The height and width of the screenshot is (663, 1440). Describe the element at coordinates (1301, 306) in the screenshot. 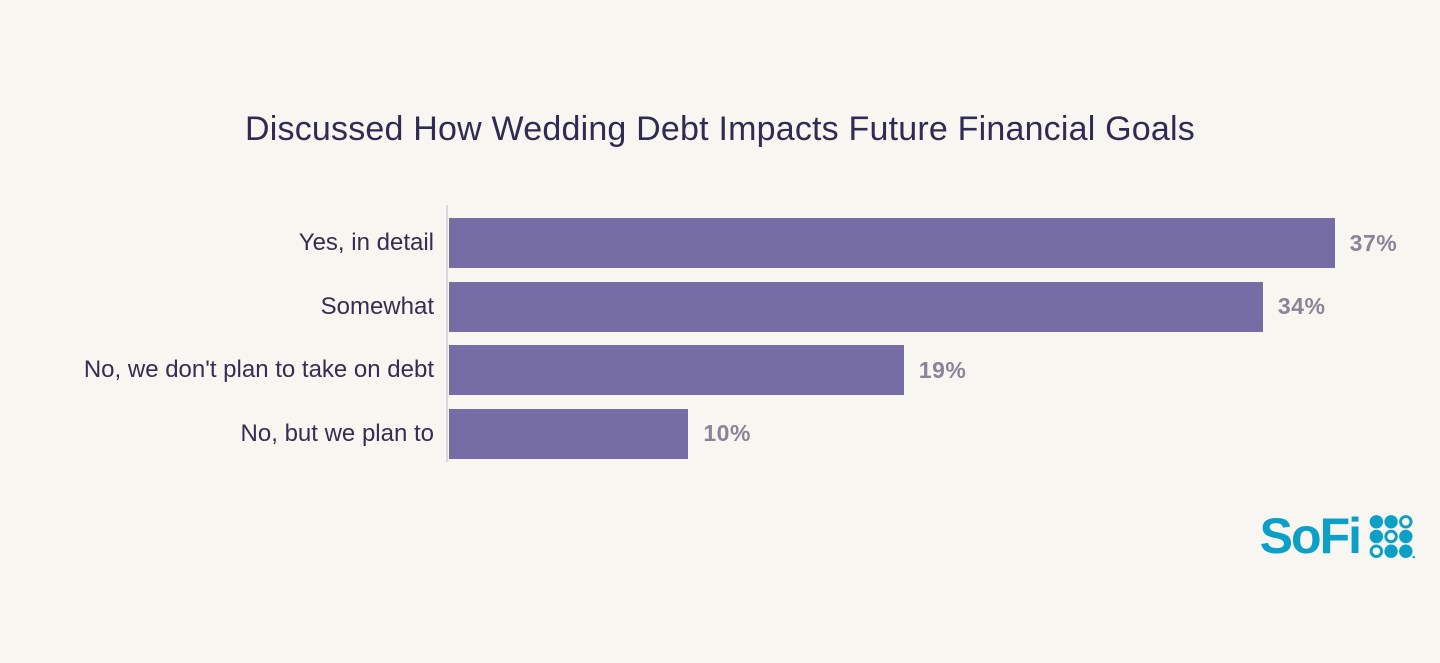

I see `bar-value: 34%` at that location.